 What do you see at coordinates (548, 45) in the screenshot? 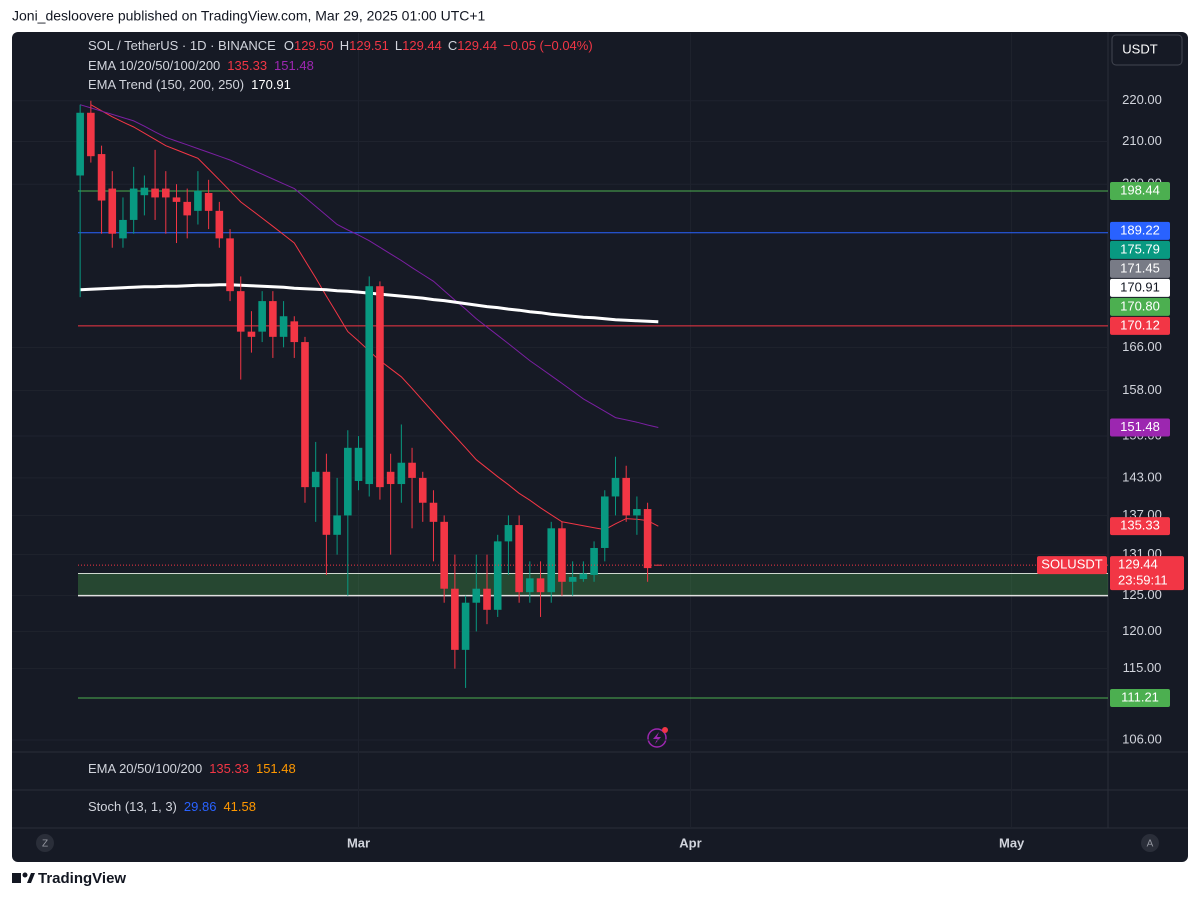
I see `legend-text: −0.05 (−0.04%)` at bounding box center [548, 45].